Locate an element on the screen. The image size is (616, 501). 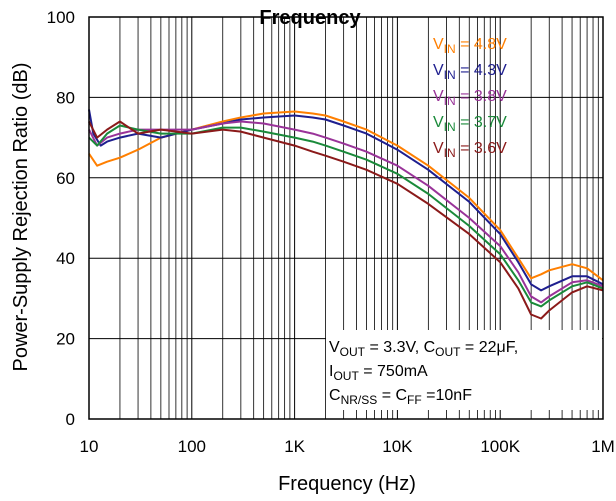
legend-entry: VIN = 3.7V is located at coordinates (470, 124).